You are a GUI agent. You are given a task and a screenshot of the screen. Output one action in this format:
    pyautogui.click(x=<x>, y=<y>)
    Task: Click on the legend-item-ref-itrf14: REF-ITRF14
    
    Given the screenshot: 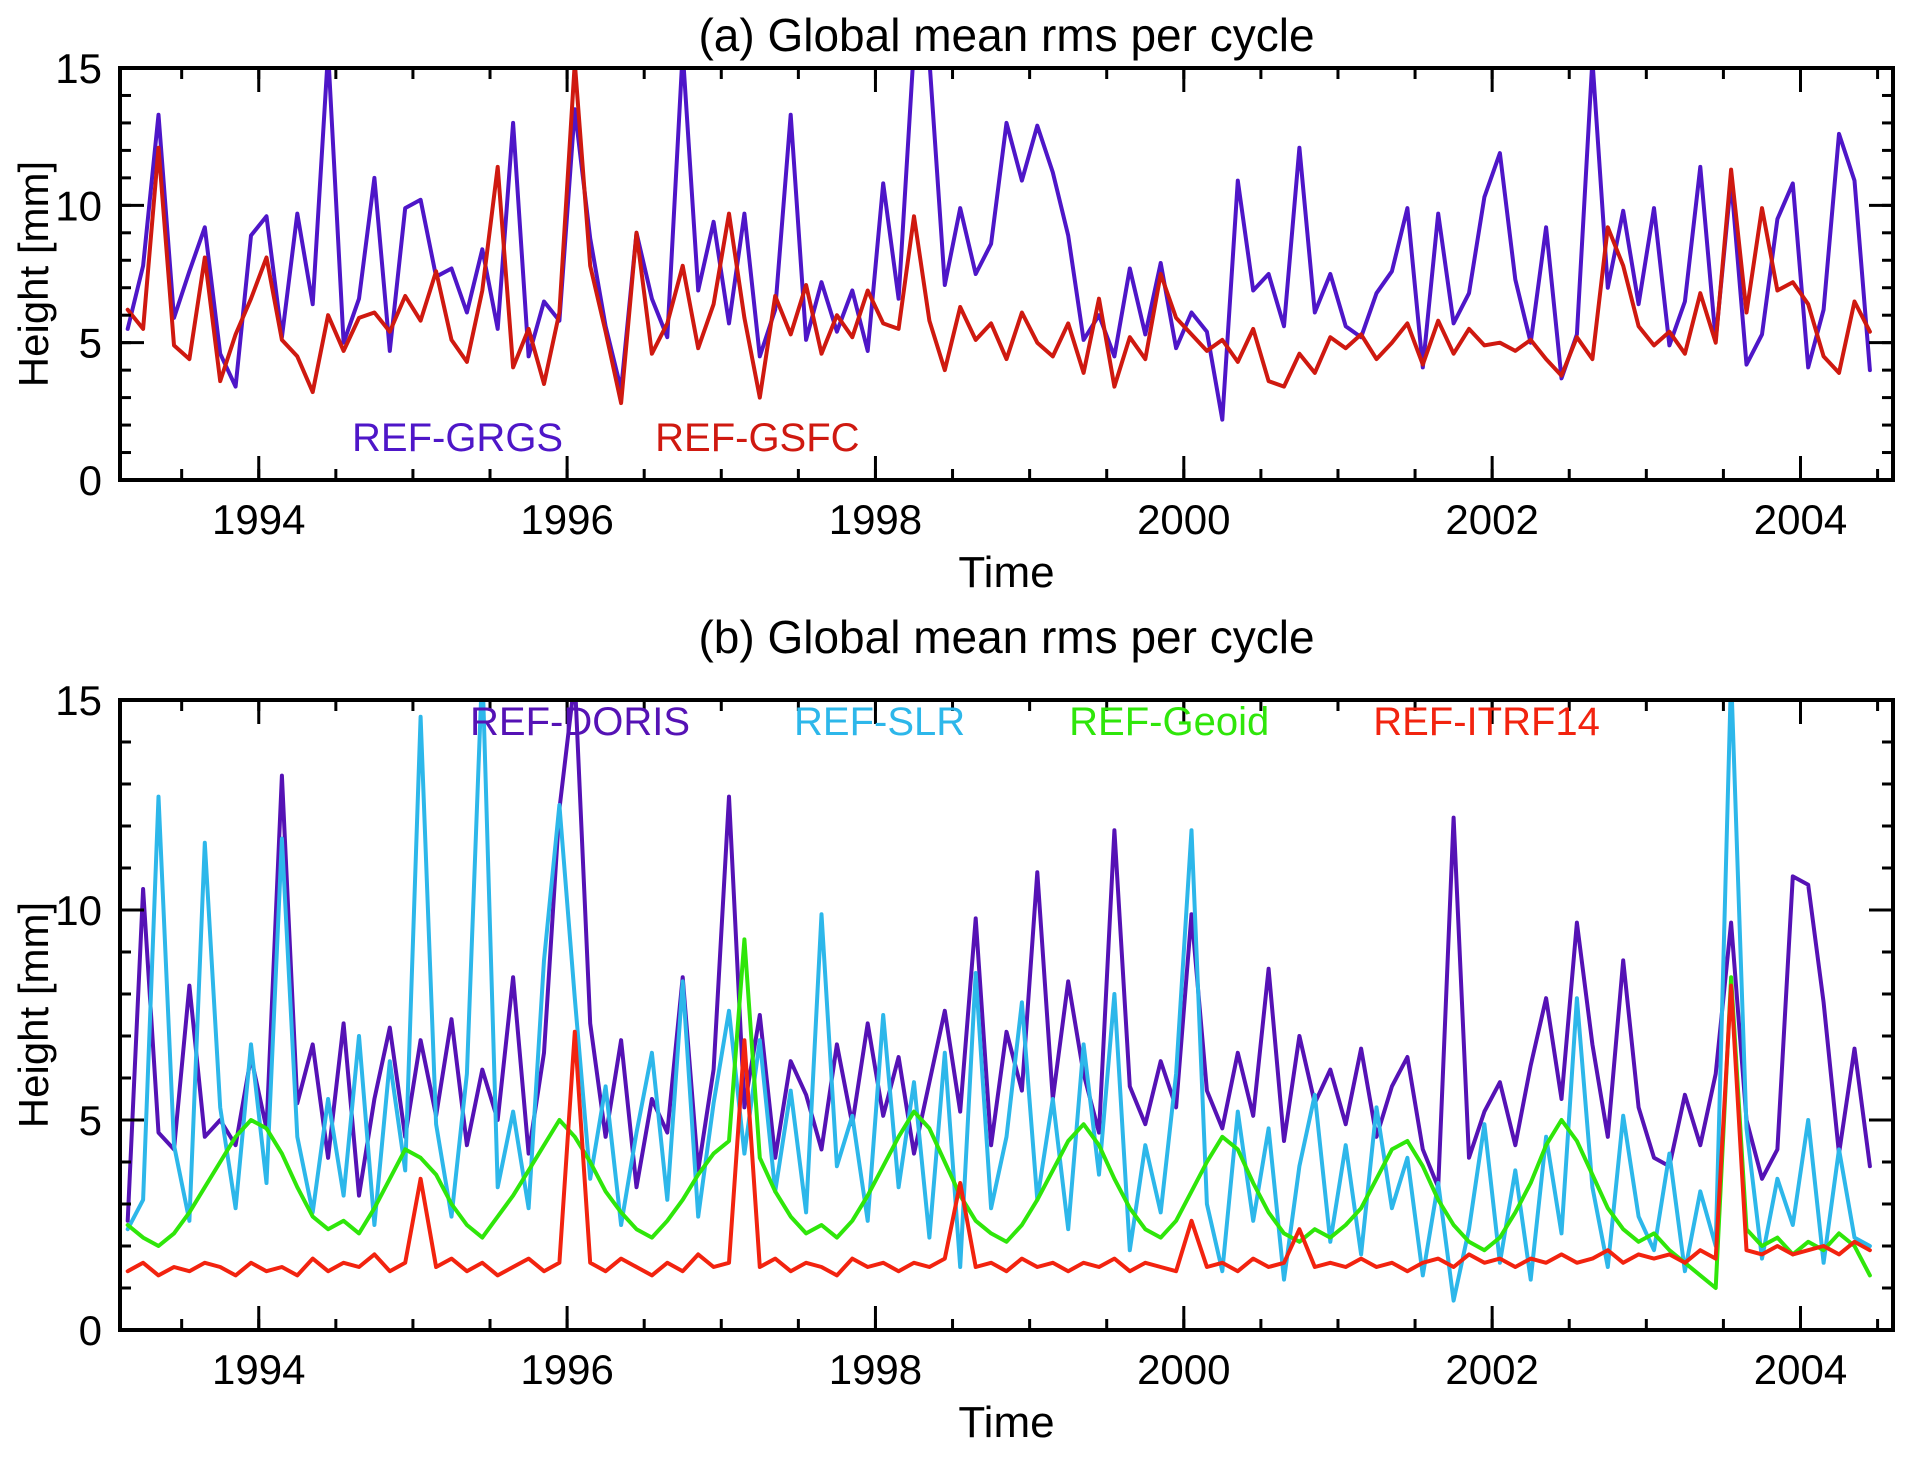 What is the action you would take?
    pyautogui.click(x=1486, y=722)
    